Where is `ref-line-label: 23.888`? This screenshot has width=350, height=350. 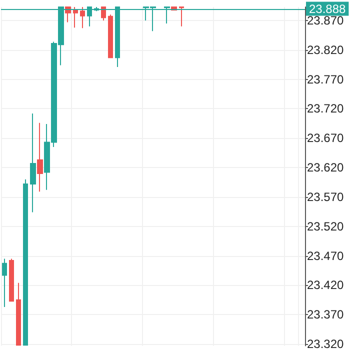 ref-line-label: 23.888 is located at coordinates (327, 9).